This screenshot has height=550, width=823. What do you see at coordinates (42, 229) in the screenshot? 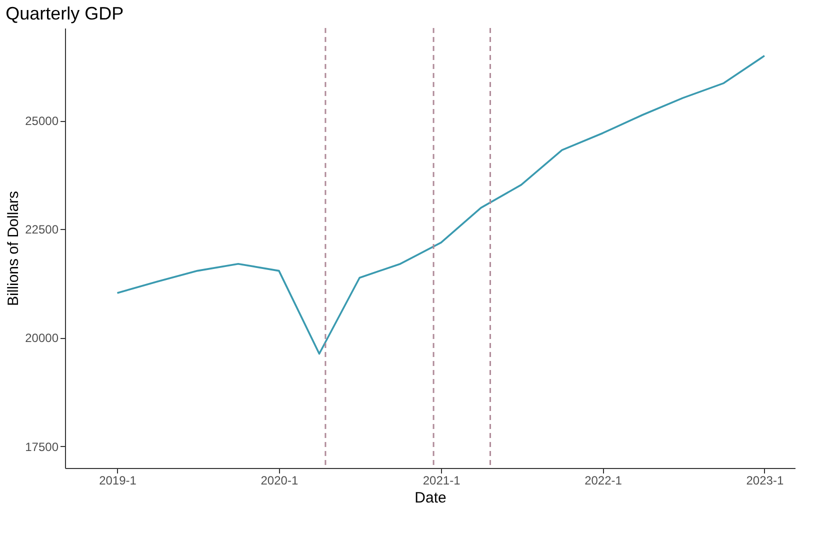
I see `y-tick-label: 22500` at bounding box center [42, 229].